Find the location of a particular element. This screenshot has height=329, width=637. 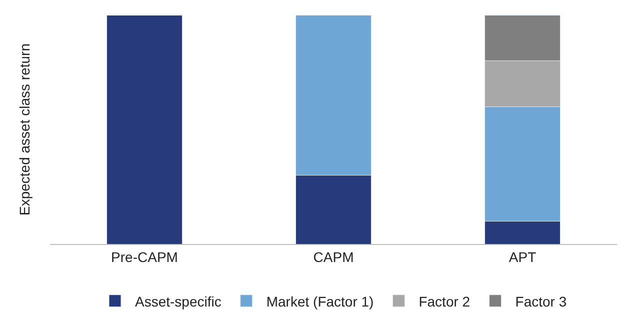

x-tick-label: CAPM is located at coordinates (333, 256).